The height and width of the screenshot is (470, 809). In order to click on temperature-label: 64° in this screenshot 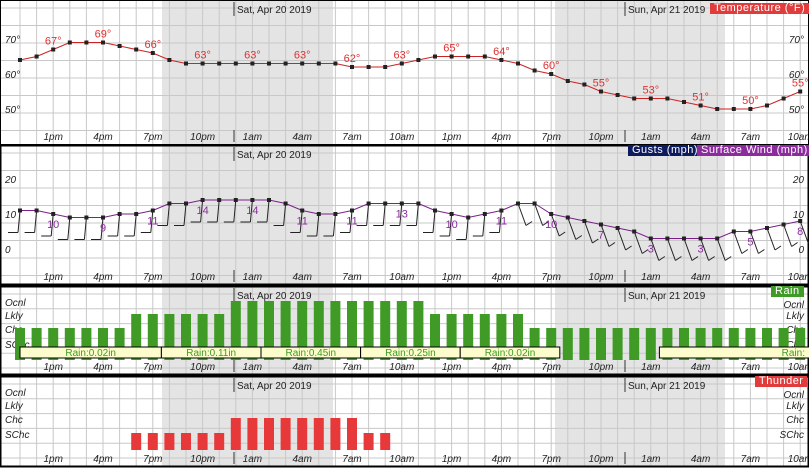, I will do `click(501, 52)`.